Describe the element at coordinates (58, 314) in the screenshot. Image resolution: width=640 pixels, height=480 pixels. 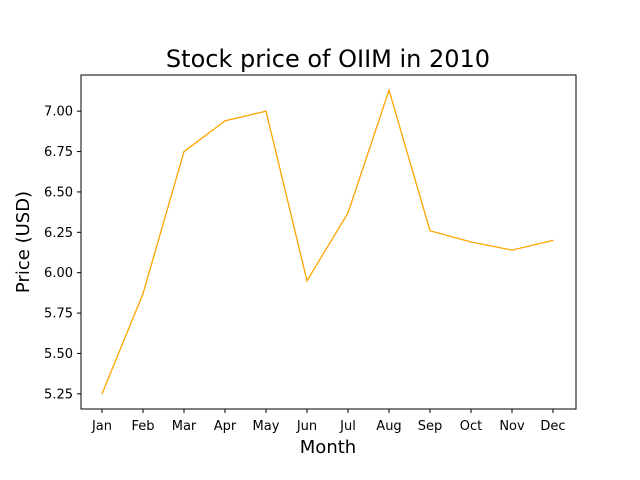
I see `y-tick-label: 5.75` at that location.